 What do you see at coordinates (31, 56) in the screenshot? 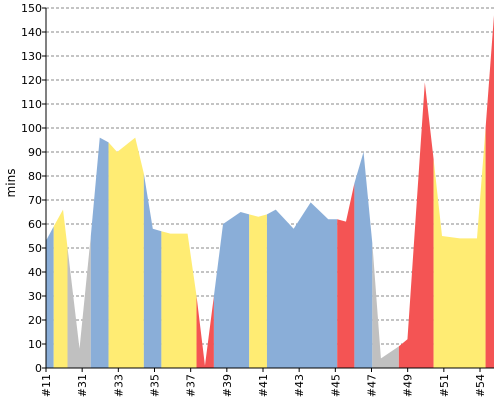
I see `y-tick-label: 130` at bounding box center [31, 56].